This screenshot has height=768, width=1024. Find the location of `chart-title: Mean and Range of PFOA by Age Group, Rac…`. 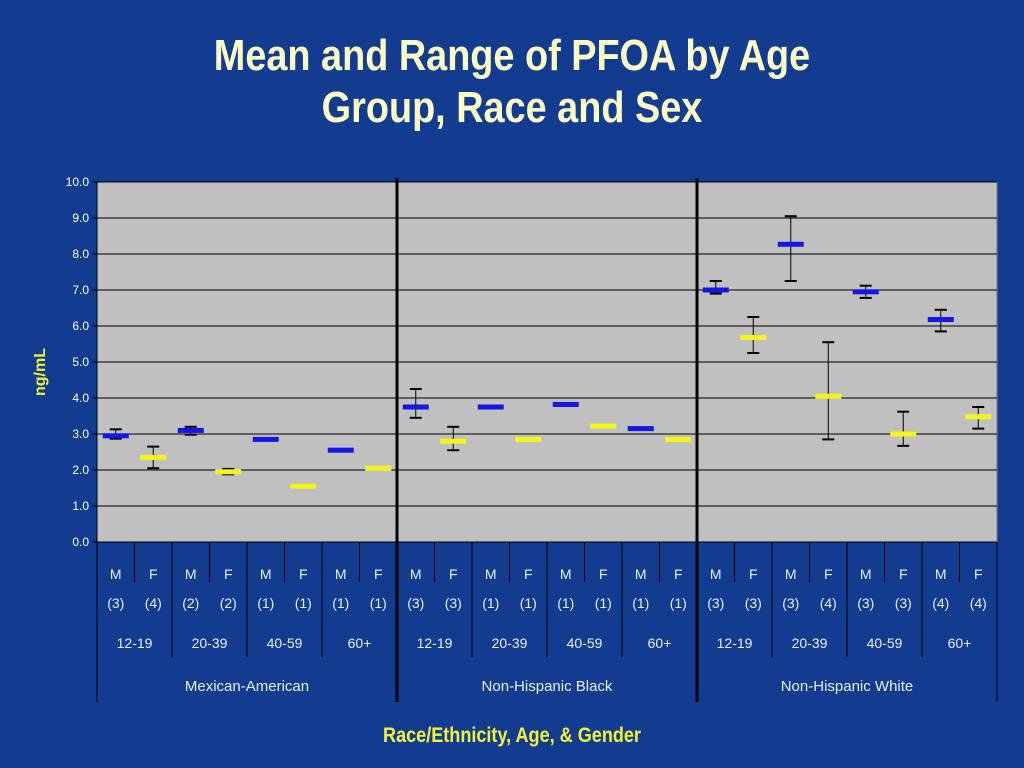

chart-title: Mean and Range of PFOA by Age Group, Rac… is located at coordinates (512, 82).